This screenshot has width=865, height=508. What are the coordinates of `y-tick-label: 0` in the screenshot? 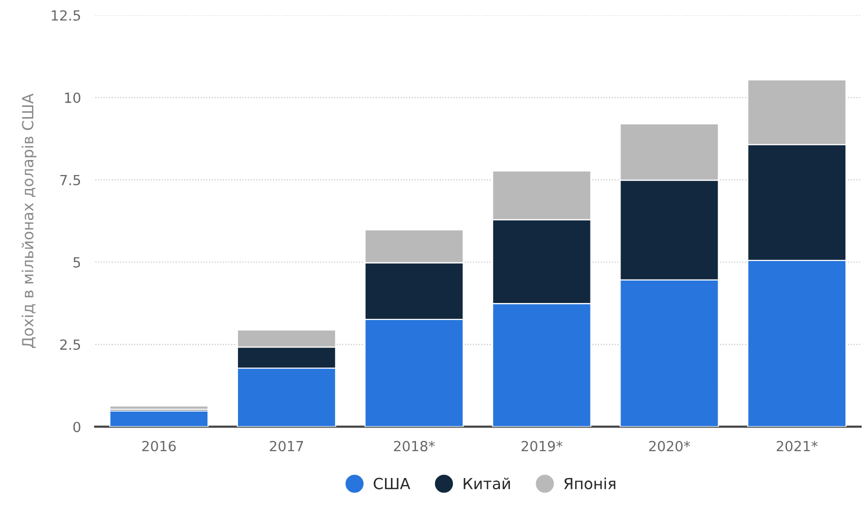 It's located at (76, 427).